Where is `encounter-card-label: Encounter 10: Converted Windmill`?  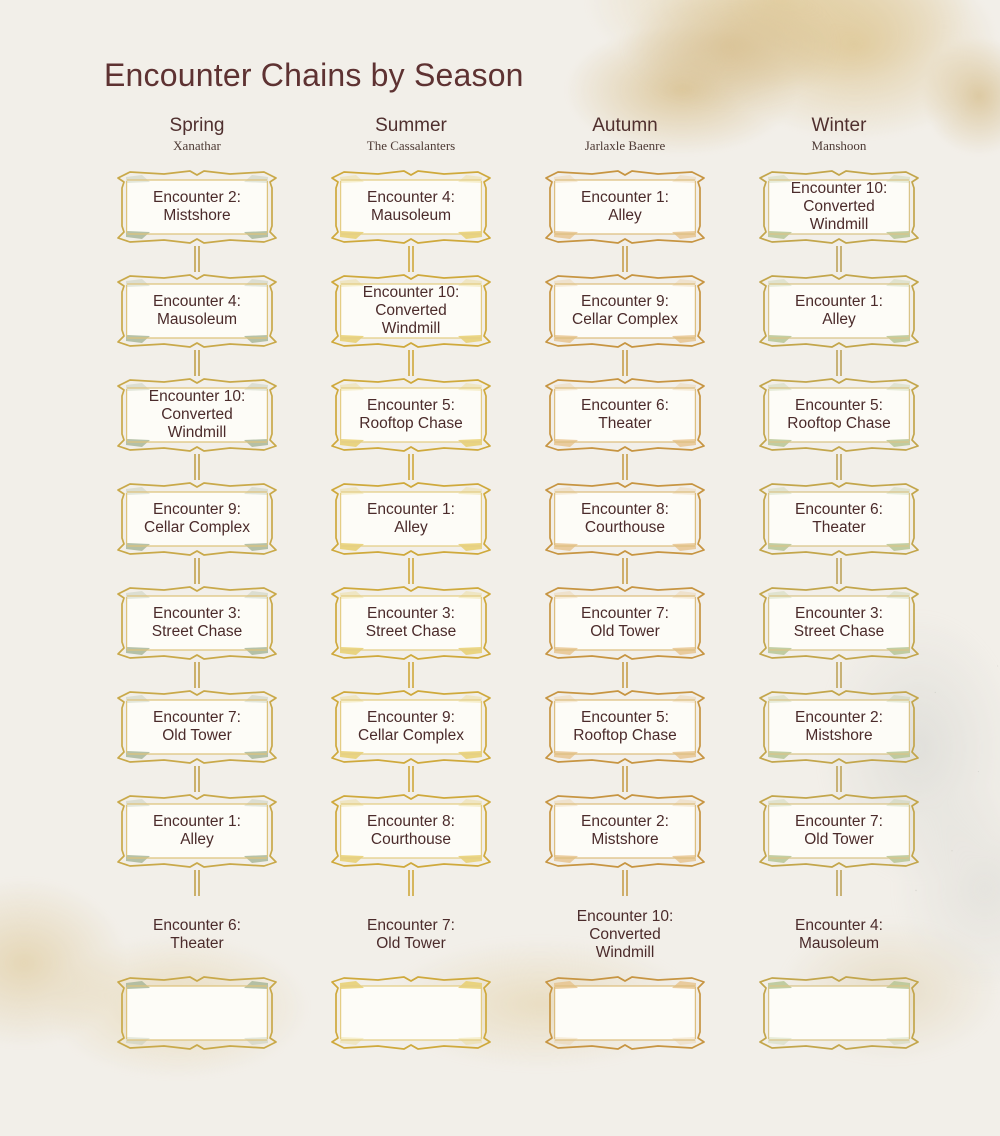 encounter-card-label: Encounter 10: Converted Windmill is located at coordinates (411, 311).